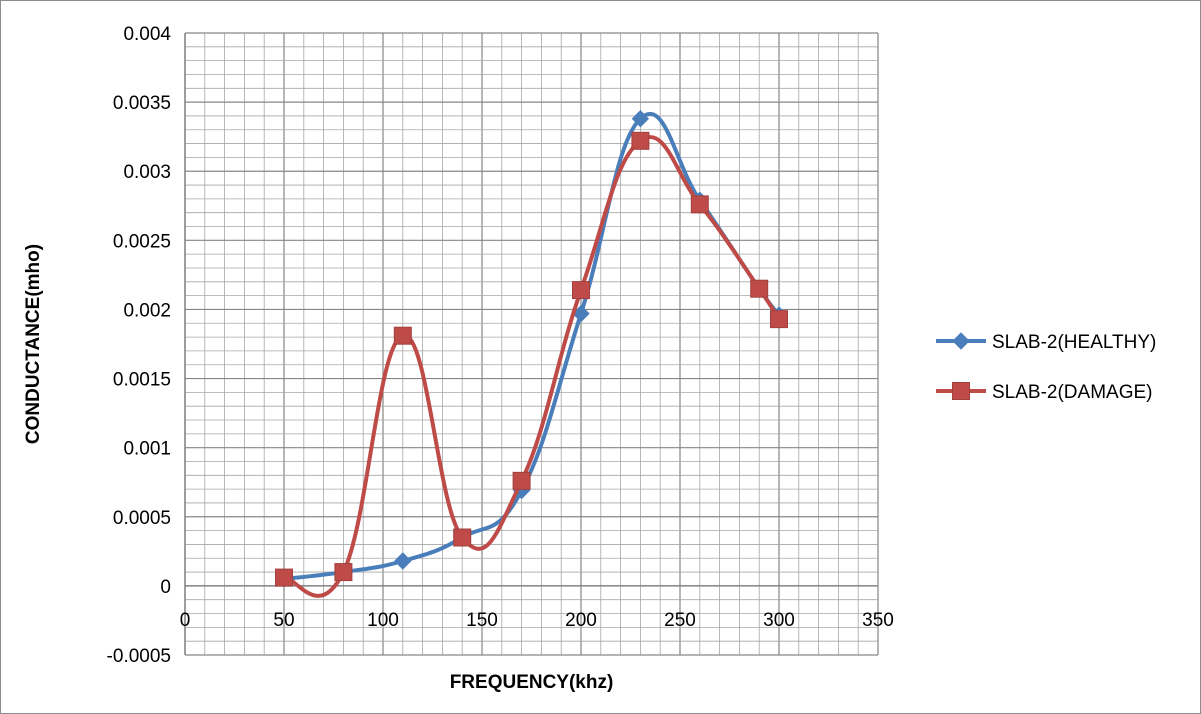 The height and width of the screenshot is (714, 1201). Describe the element at coordinates (581, 620) in the screenshot. I see `x-tick-label: 200` at that location.